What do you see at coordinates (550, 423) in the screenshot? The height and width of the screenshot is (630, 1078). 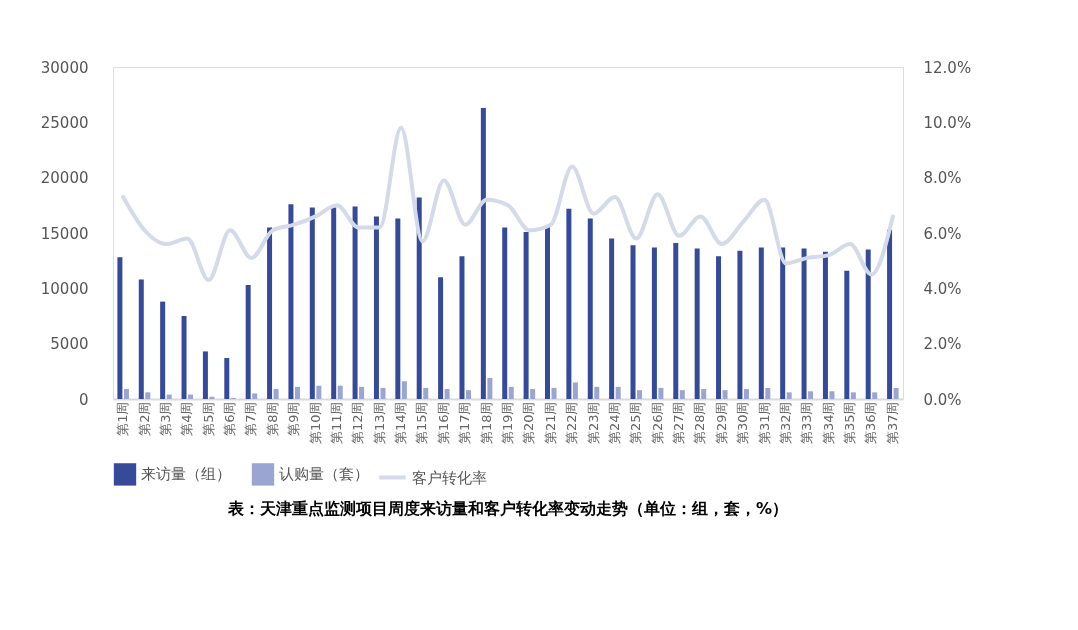 I see `x-tick-label: 第21周` at bounding box center [550, 423].